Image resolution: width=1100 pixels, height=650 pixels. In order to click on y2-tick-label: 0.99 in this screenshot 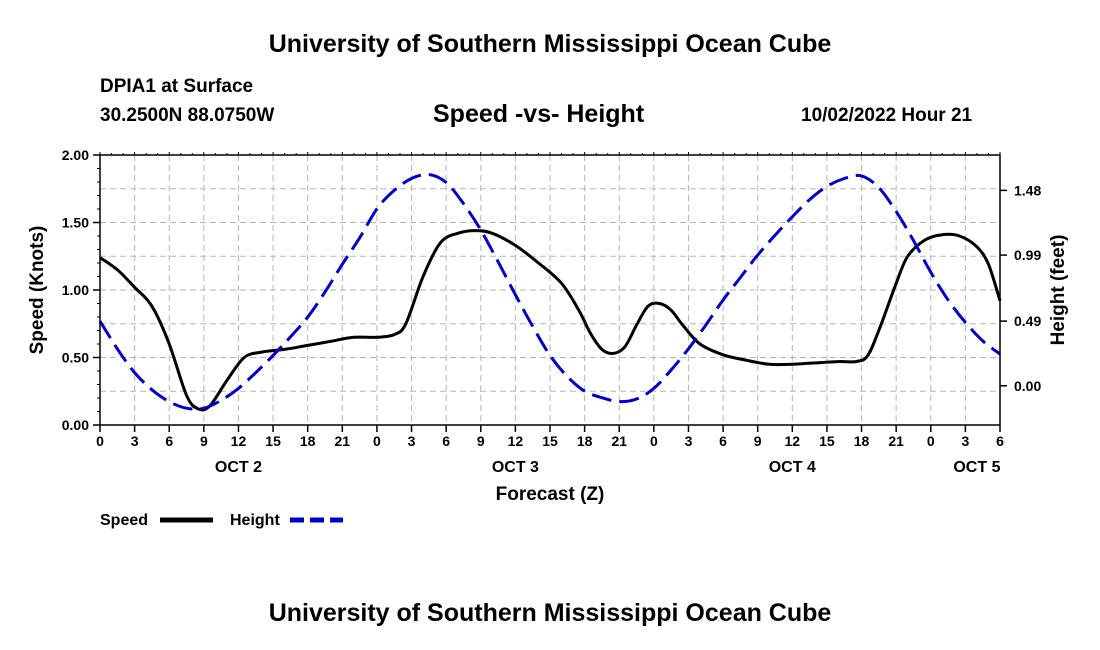, I will do `click(1027, 255)`.